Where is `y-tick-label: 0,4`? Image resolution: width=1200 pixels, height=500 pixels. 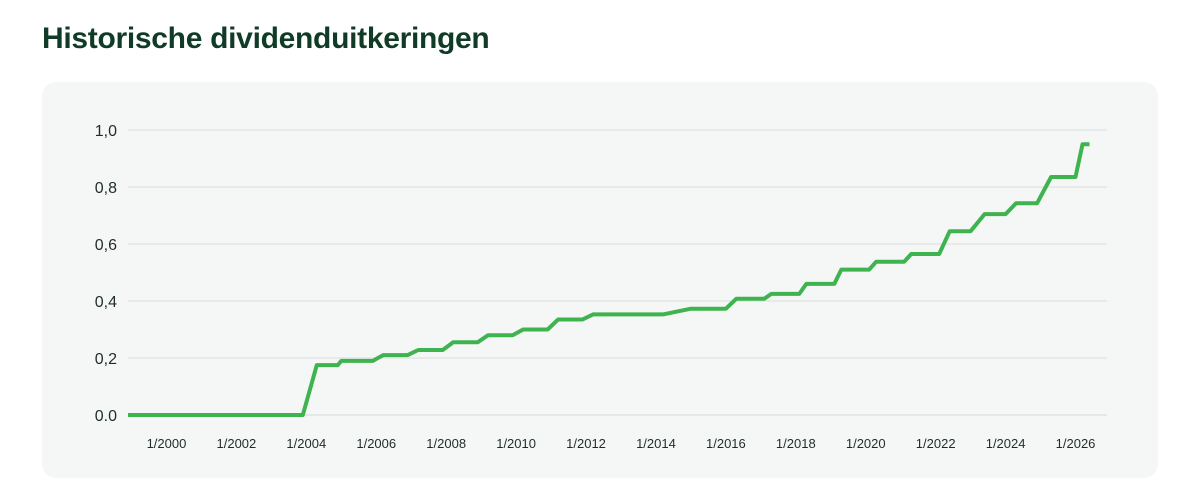 y-tick-label: 0,4 is located at coordinates (106, 302).